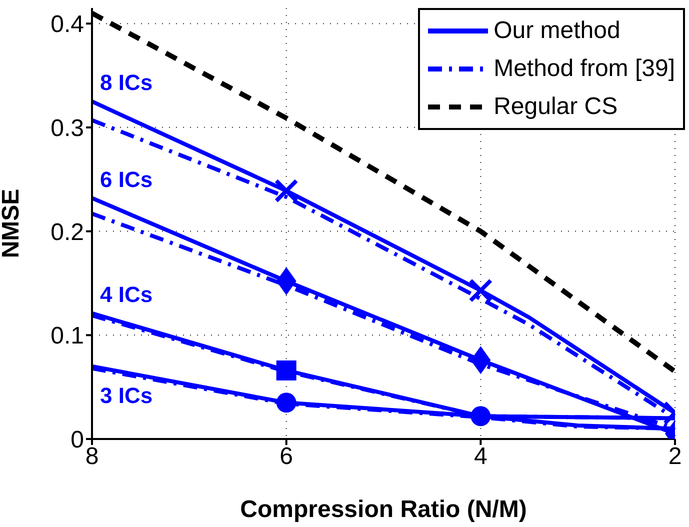  Describe the element at coordinates (675, 456) in the screenshot. I see `x-tick-label: 2` at that location.